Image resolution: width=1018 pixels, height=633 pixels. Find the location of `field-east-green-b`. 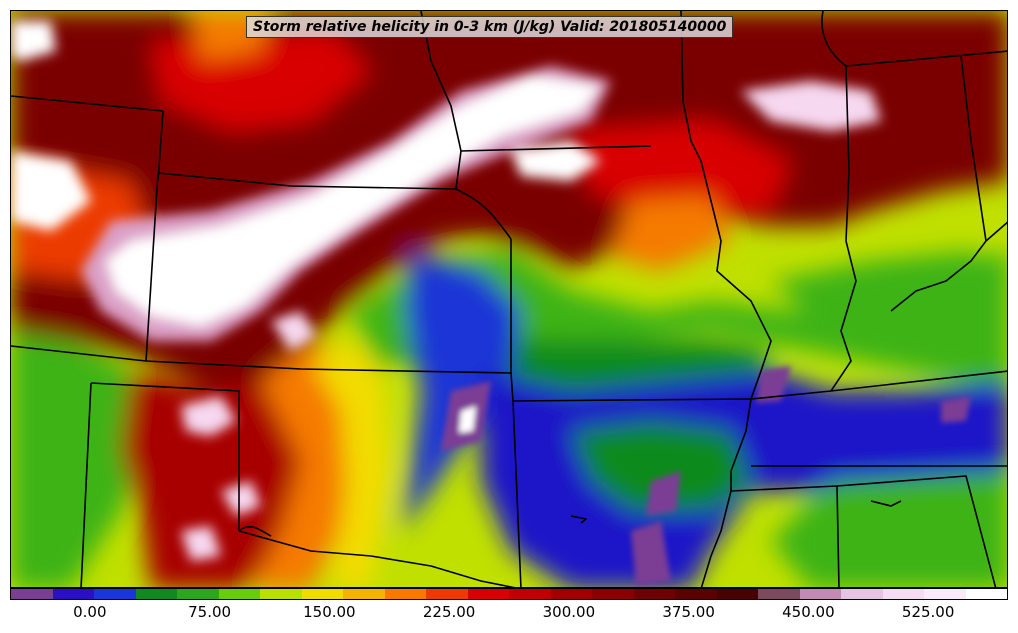

field-east-green-b is located at coordinates (889, 296).